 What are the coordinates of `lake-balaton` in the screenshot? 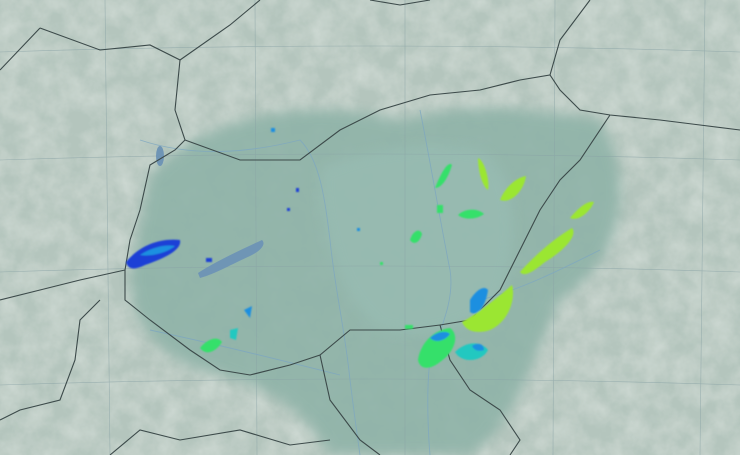 It's located at (231, 259).